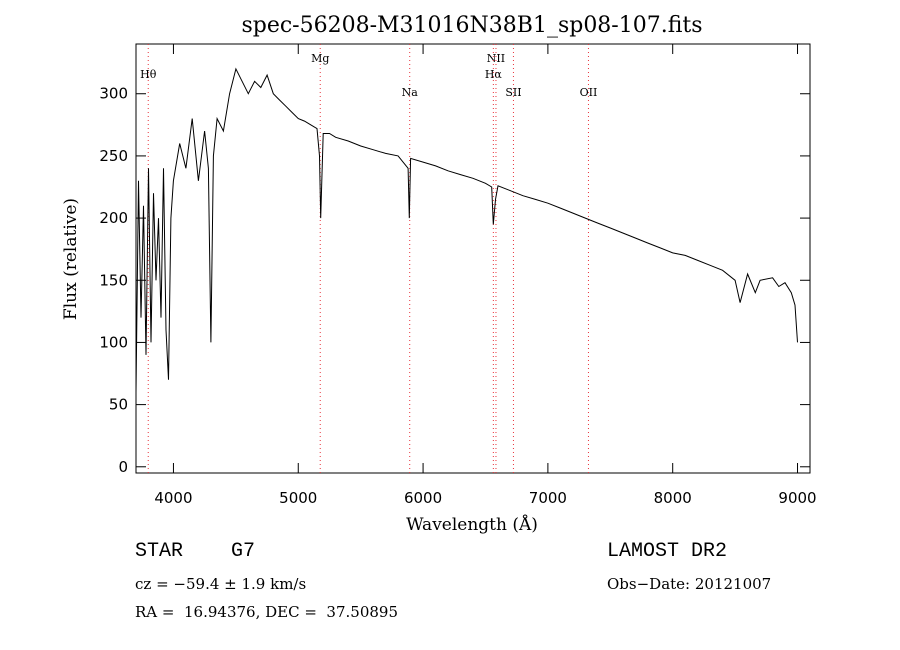 This screenshot has height=650, width=900. Describe the element at coordinates (118, 405) in the screenshot. I see `y-tick-label: 50` at that location.